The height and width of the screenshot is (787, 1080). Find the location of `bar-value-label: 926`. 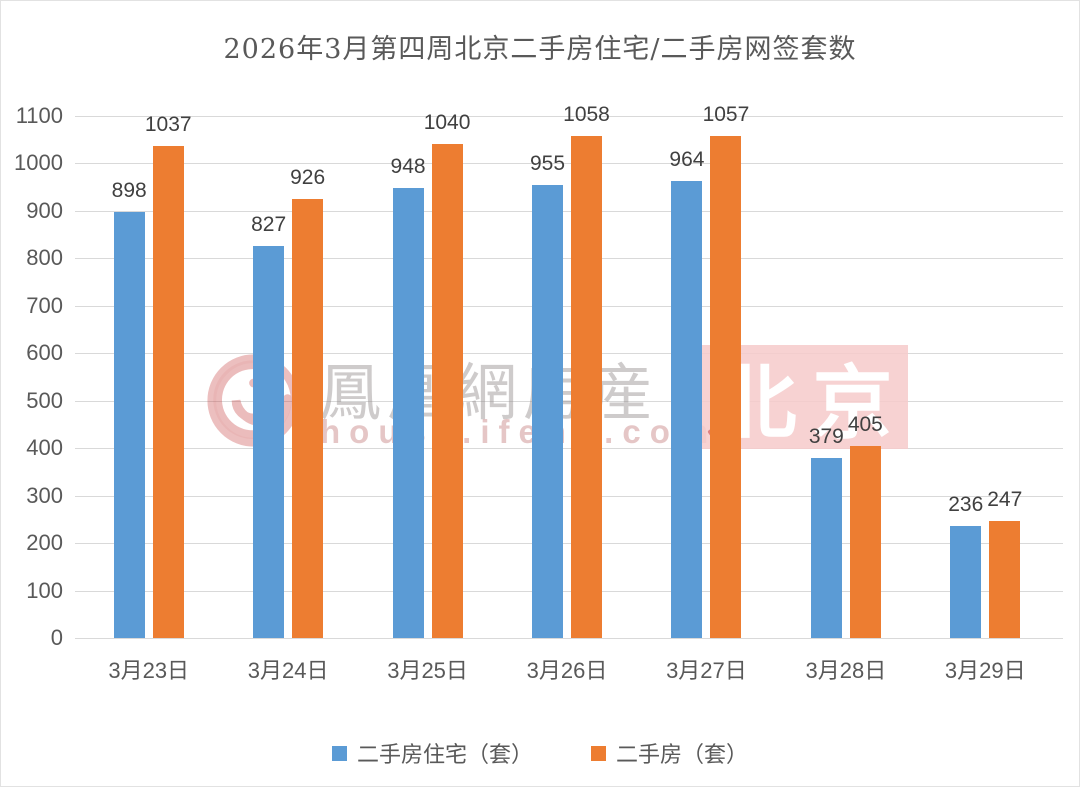

bar-value-label: 926 is located at coordinates (308, 177).